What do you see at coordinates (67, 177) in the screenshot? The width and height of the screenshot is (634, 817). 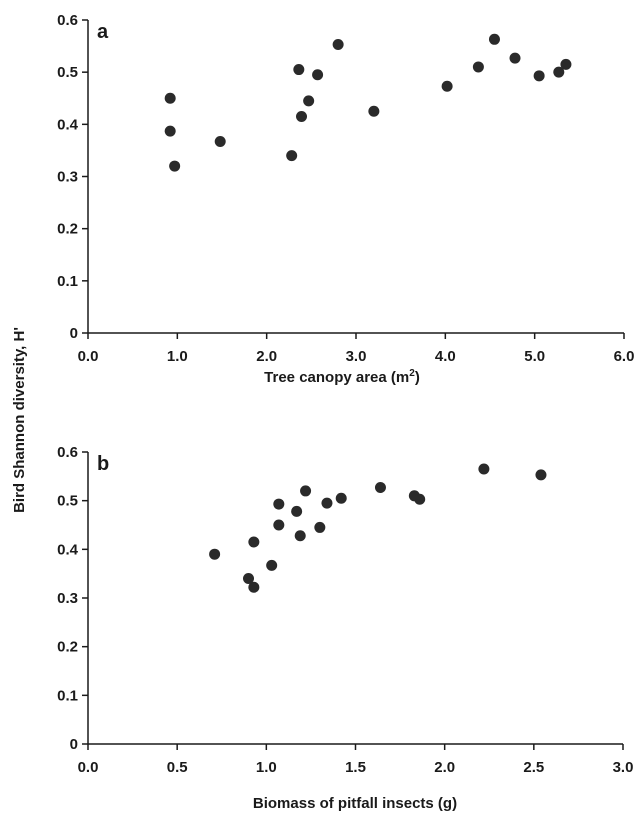 I see `panel-a-y-tick-label: 0.3` at bounding box center [67, 177].